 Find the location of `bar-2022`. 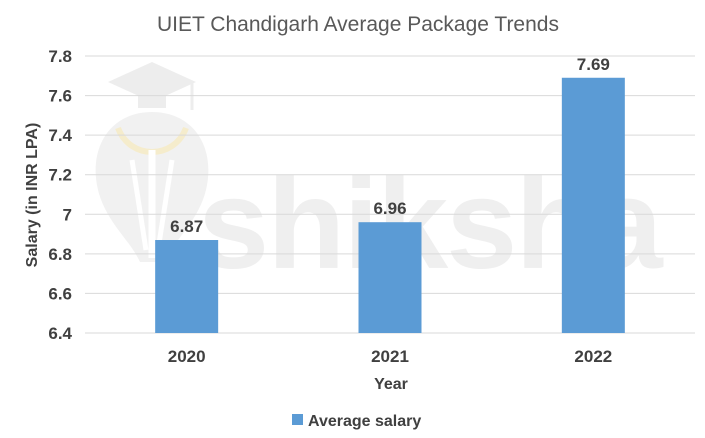

bar-2022 is located at coordinates (593, 205).